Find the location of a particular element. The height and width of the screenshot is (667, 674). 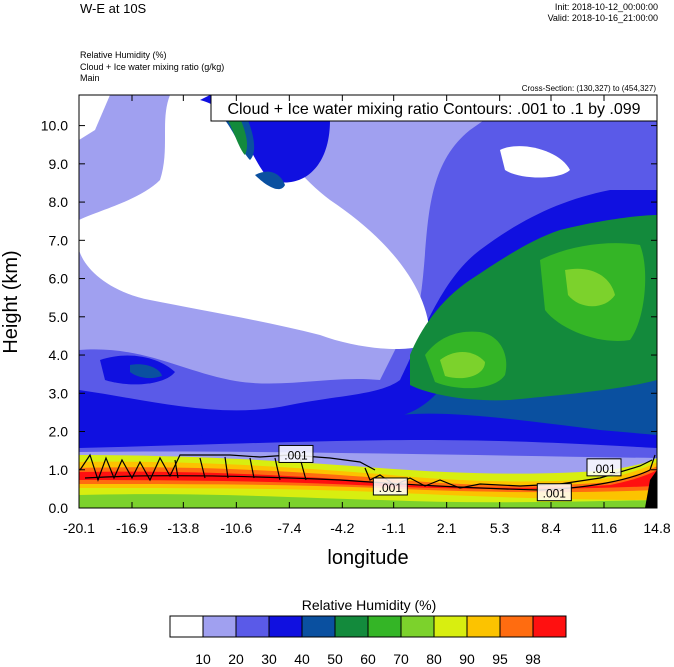

y-tick-label: 4.0 is located at coordinates (59, 355).